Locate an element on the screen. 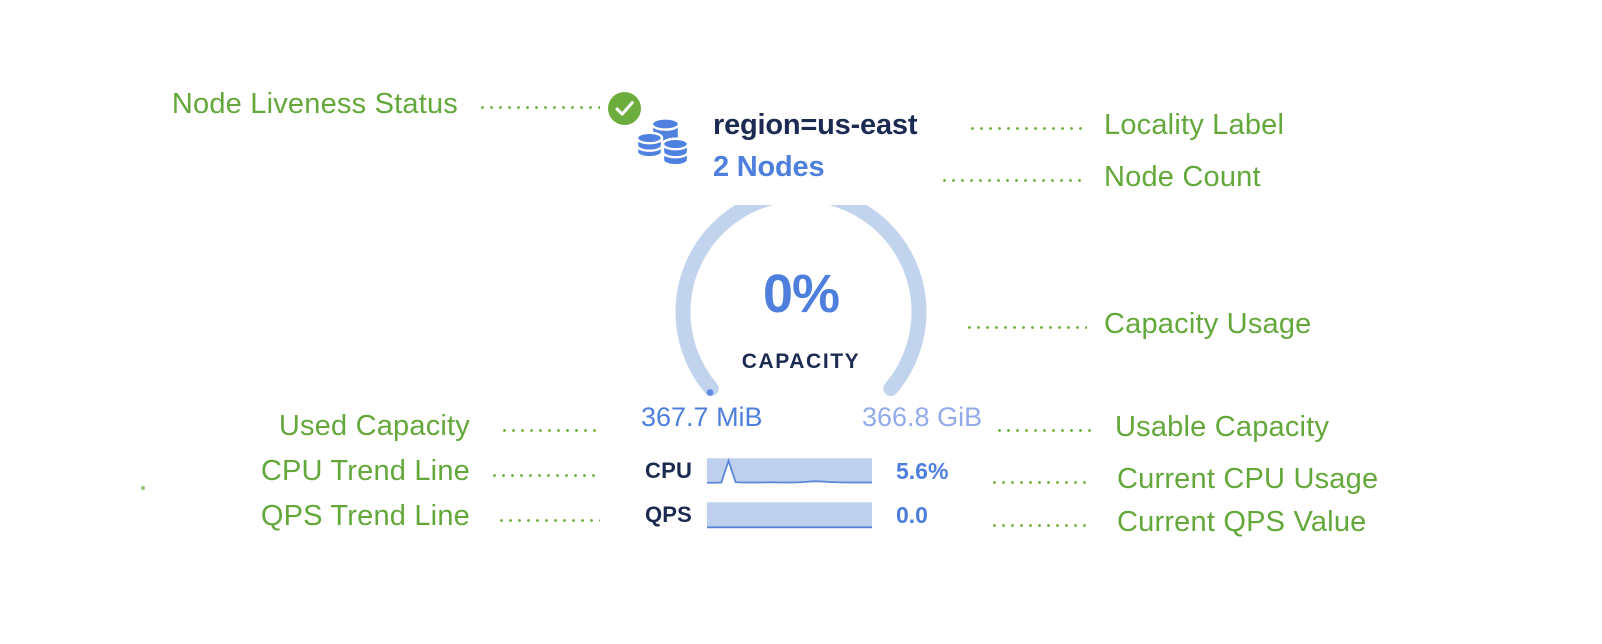  annotation-used-capacity: Used Capacity is located at coordinates (374, 426).